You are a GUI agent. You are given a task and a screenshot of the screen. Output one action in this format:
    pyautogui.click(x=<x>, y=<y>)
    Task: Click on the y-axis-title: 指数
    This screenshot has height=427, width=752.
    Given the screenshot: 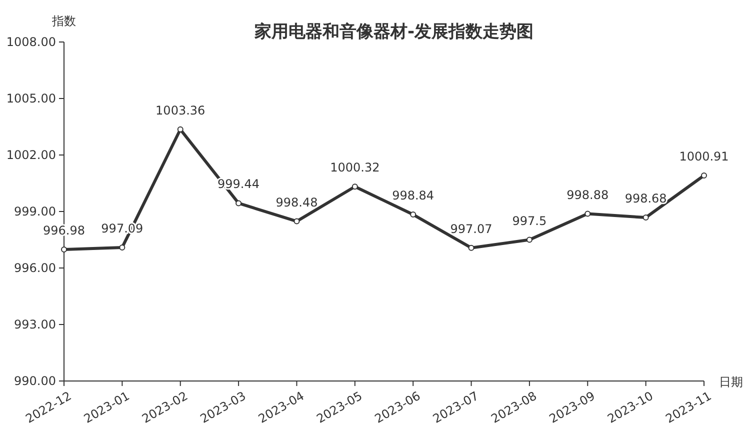 What is the action you would take?
    pyautogui.click(x=63, y=21)
    